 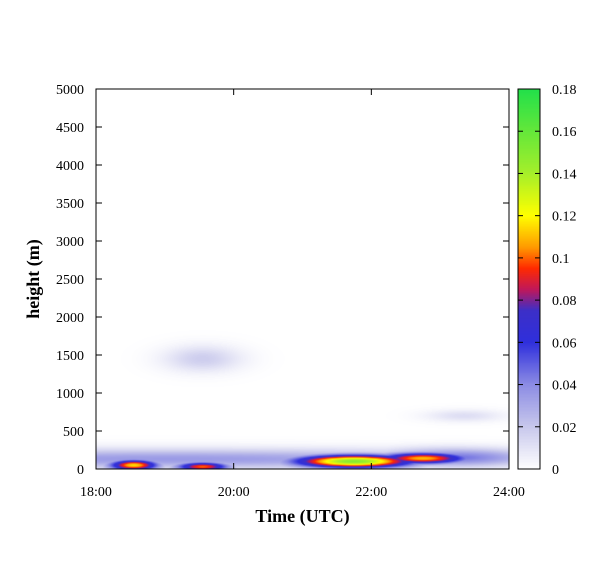 I want to click on colorbar-tick-label: 0.1, so click(x=561, y=259).